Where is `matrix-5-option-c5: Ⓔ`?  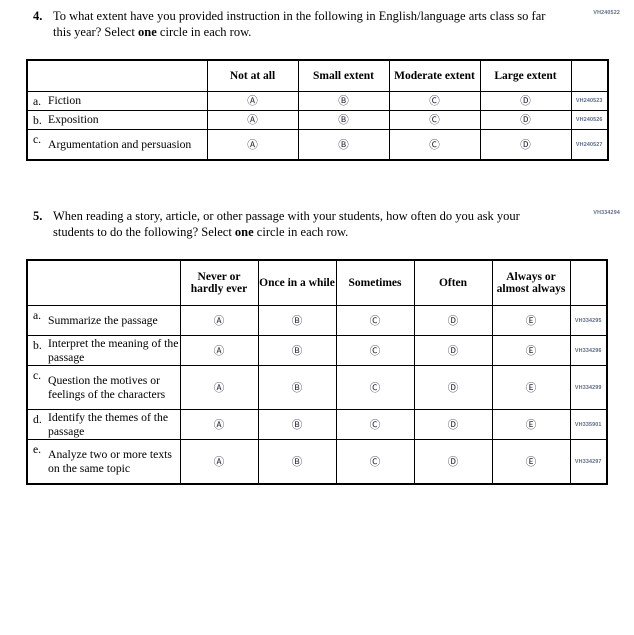
matrix-5-option-c5: Ⓔ is located at coordinates (531, 387).